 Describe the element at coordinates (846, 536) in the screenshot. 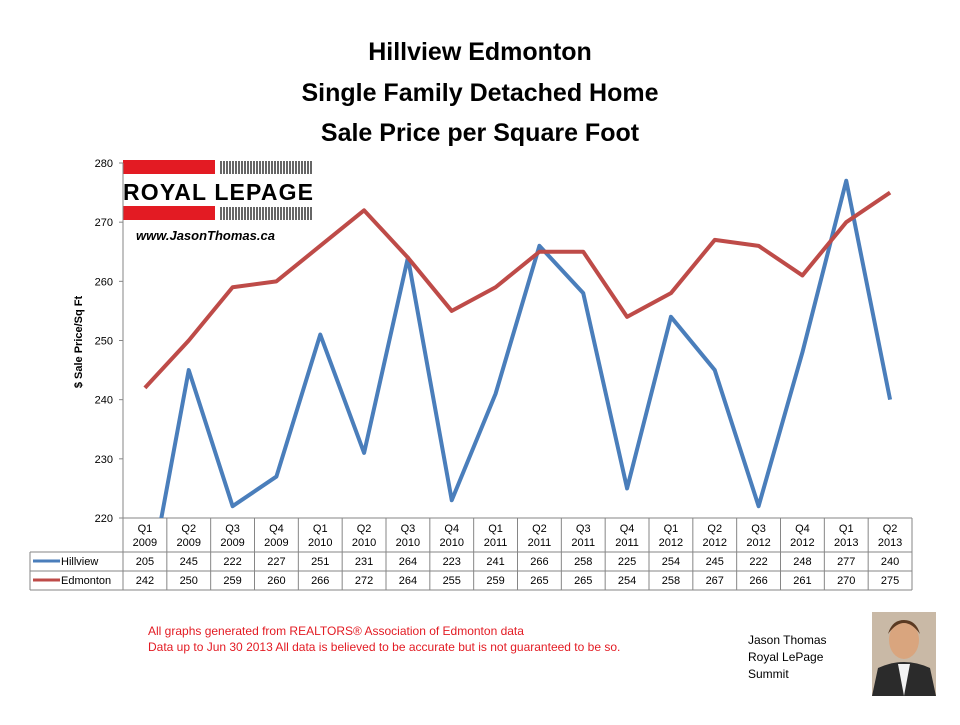

I see `x-tick-label: Q1 2013` at that location.